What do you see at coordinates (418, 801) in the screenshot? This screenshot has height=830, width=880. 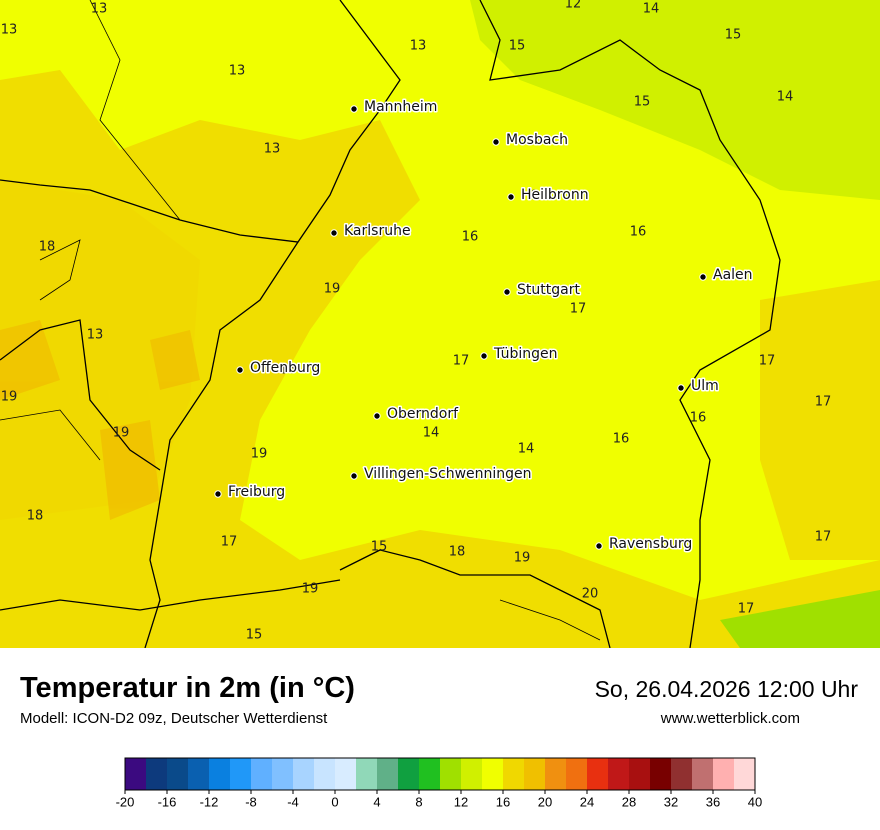 I see `tick-label: 8` at bounding box center [418, 801].